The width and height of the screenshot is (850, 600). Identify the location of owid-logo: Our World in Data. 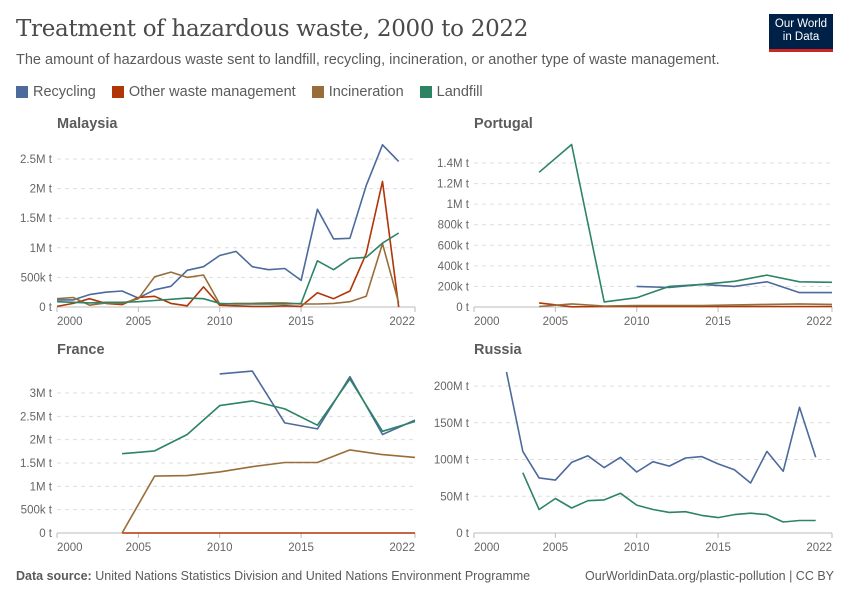
(801, 33).